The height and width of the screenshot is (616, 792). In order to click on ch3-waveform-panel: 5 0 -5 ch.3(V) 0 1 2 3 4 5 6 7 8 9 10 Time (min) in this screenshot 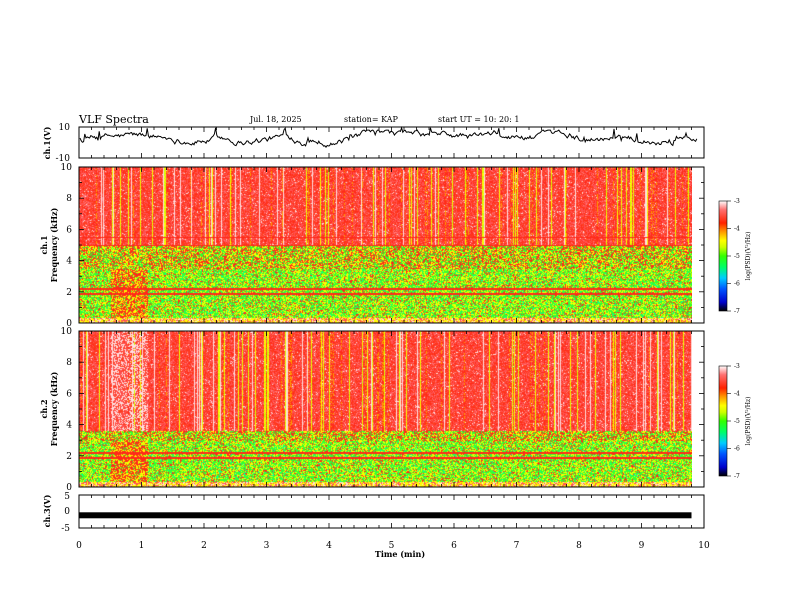, I will do `click(376, 525)`.